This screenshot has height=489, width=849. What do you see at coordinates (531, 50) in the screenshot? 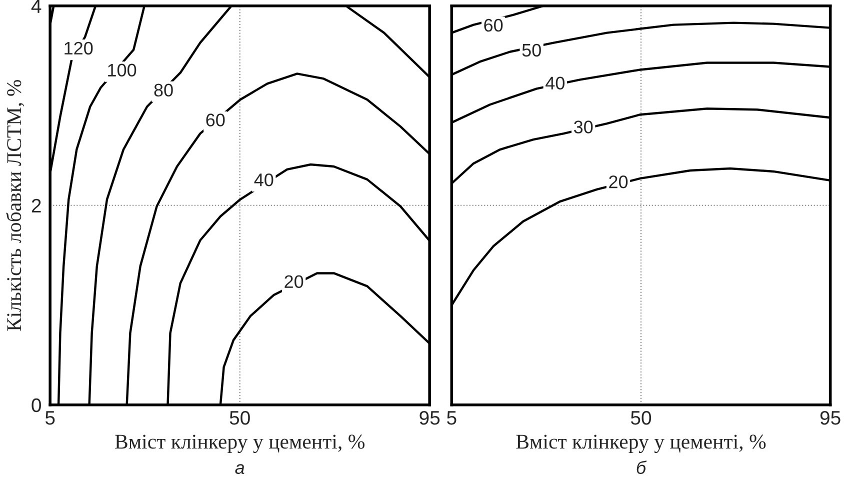
I see `annotation: 50` at bounding box center [531, 50].